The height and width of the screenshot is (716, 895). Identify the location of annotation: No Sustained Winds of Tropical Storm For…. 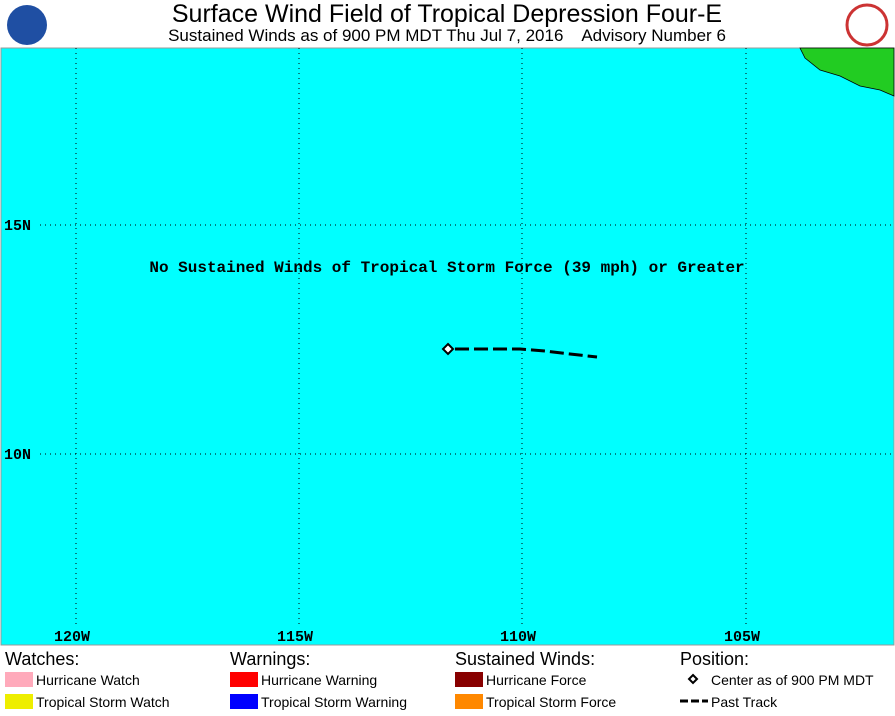
(446, 268).